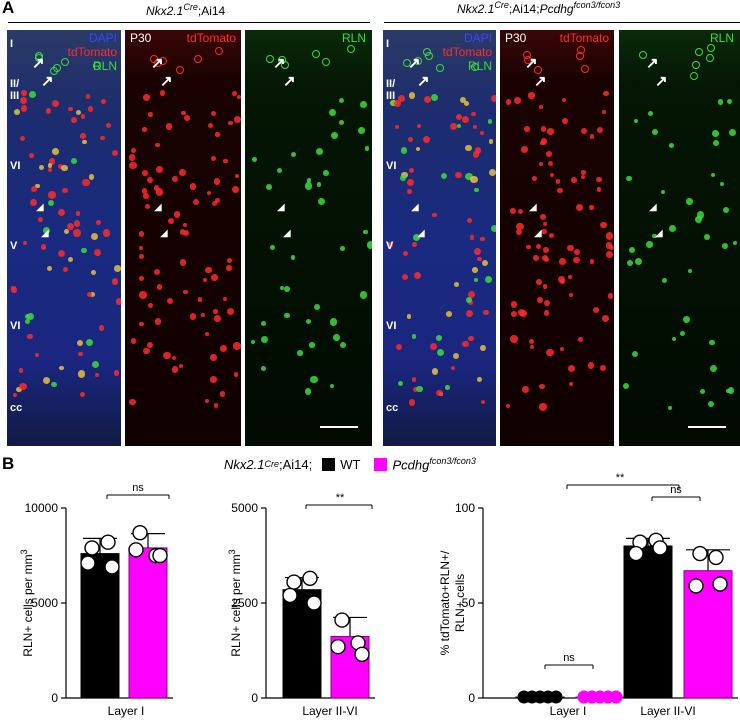 The height and width of the screenshot is (727, 740). Describe the element at coordinates (469, 603) in the screenshot. I see `y-tick-label: 50` at that location.